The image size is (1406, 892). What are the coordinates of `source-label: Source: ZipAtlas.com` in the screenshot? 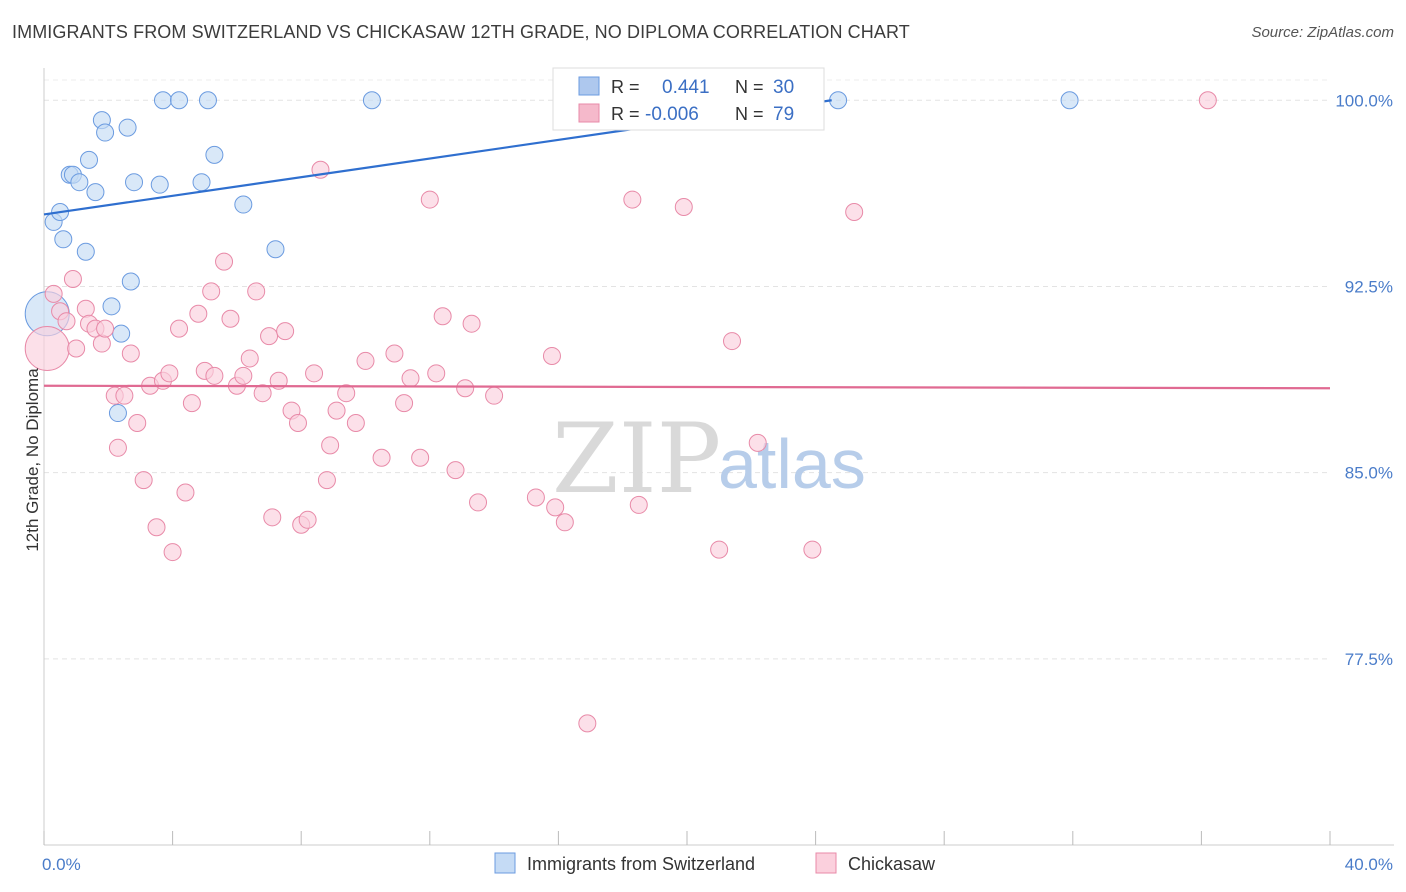 It's located at (1322, 32).